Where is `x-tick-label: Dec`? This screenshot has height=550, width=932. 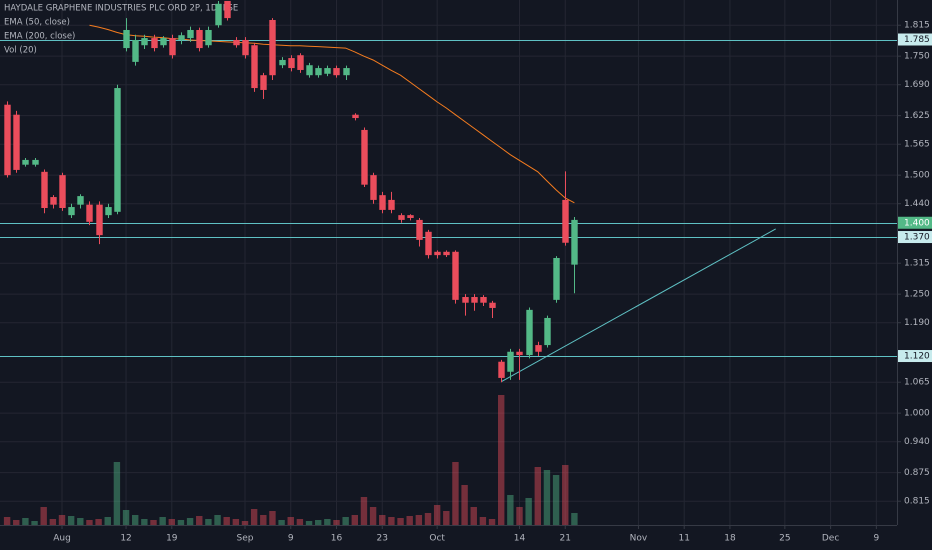 x-tick-label: Dec is located at coordinates (830, 539).